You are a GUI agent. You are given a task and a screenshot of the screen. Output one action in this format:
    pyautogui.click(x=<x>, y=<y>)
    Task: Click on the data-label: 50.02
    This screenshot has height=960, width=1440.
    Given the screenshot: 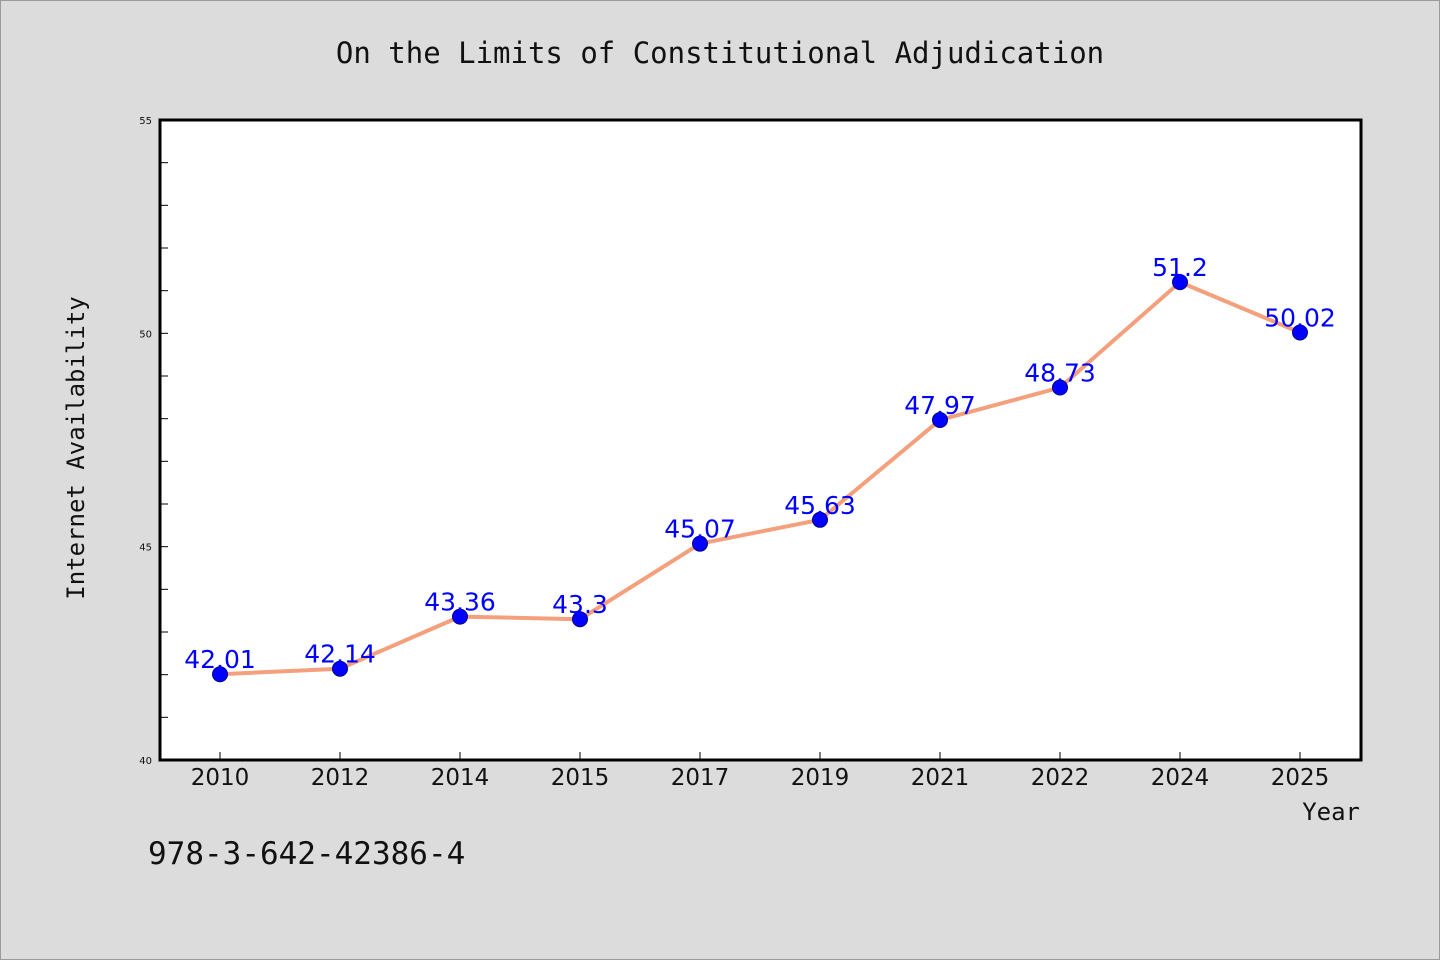 What is the action you would take?
    pyautogui.click(x=1300, y=317)
    